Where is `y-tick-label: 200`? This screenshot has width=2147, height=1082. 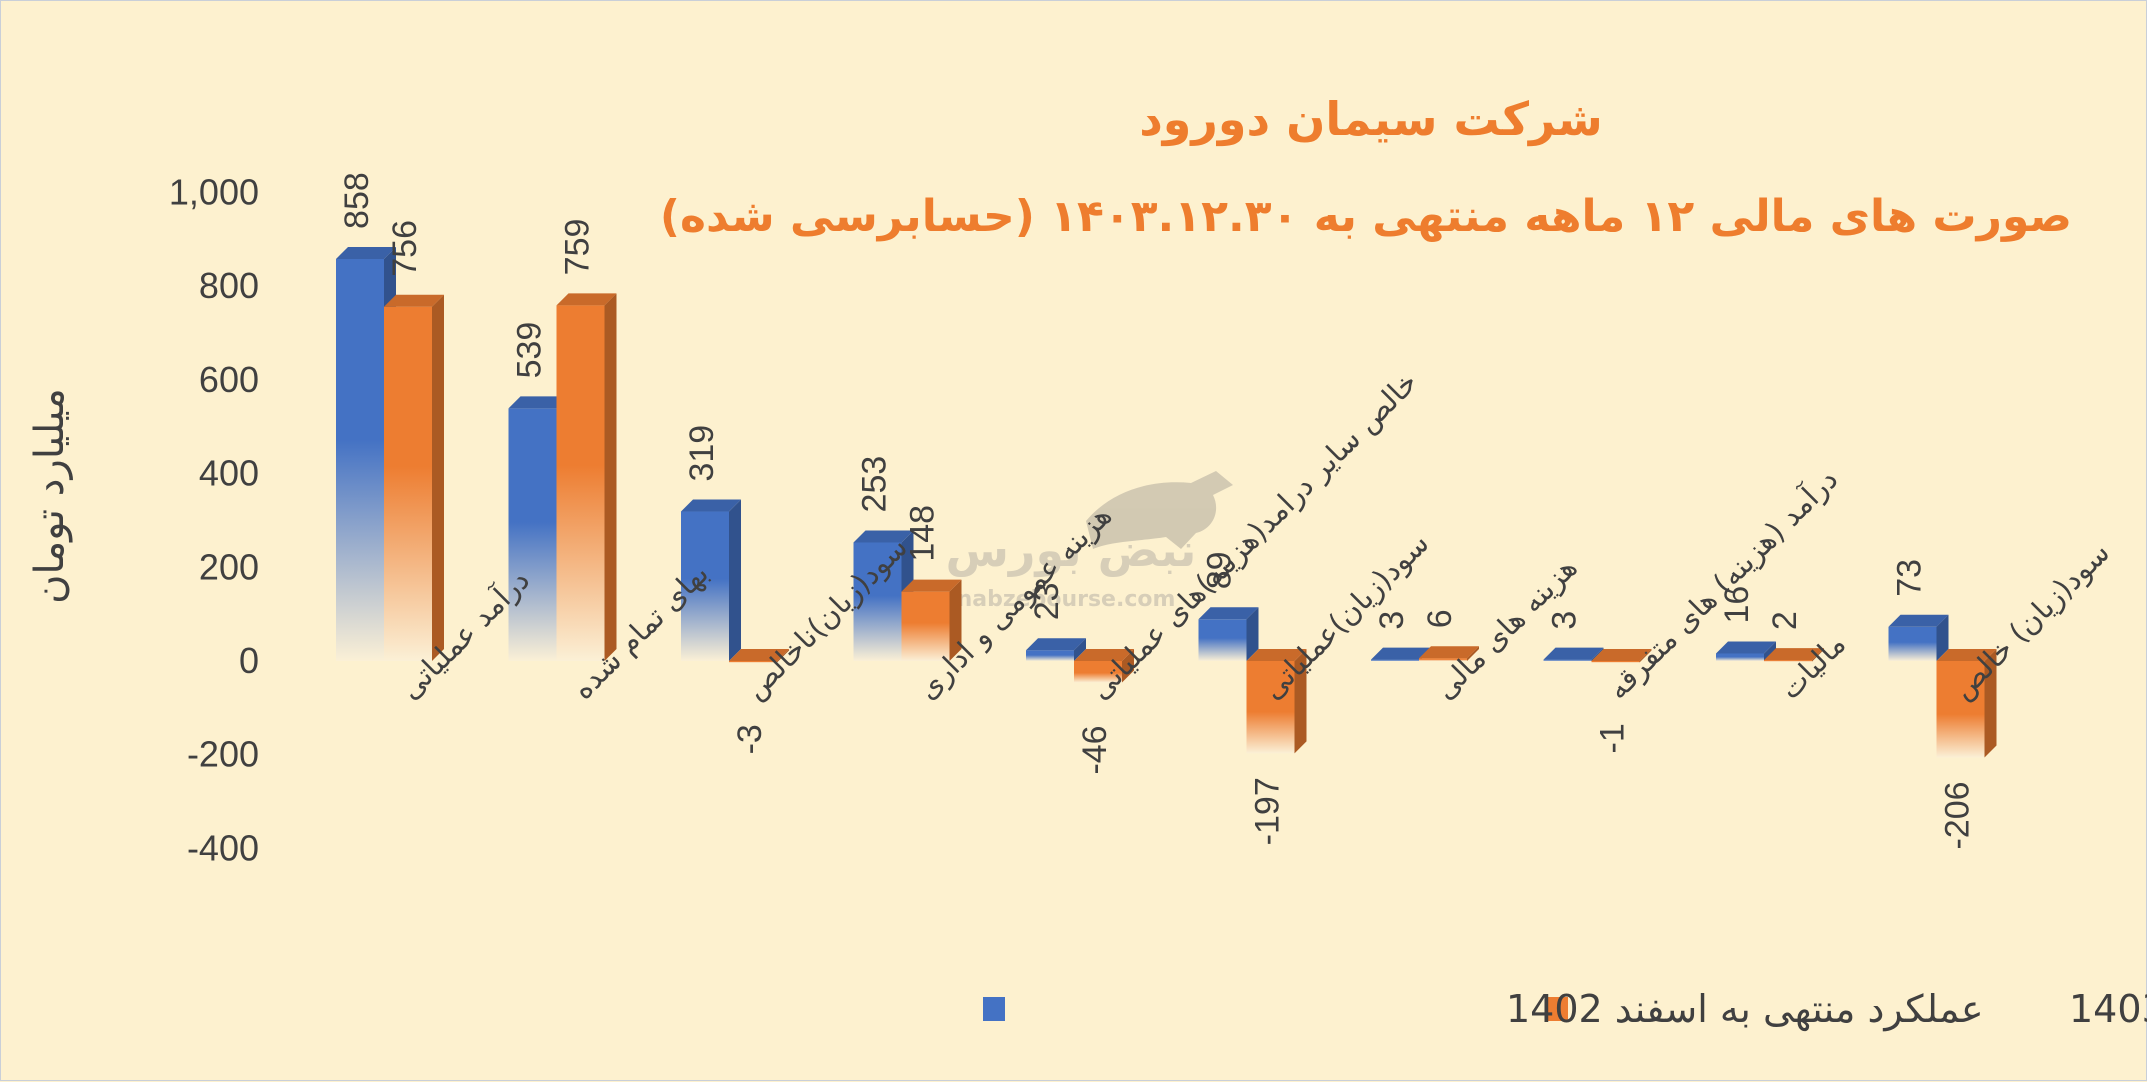 y-tick-label: 200 is located at coordinates (229, 566).